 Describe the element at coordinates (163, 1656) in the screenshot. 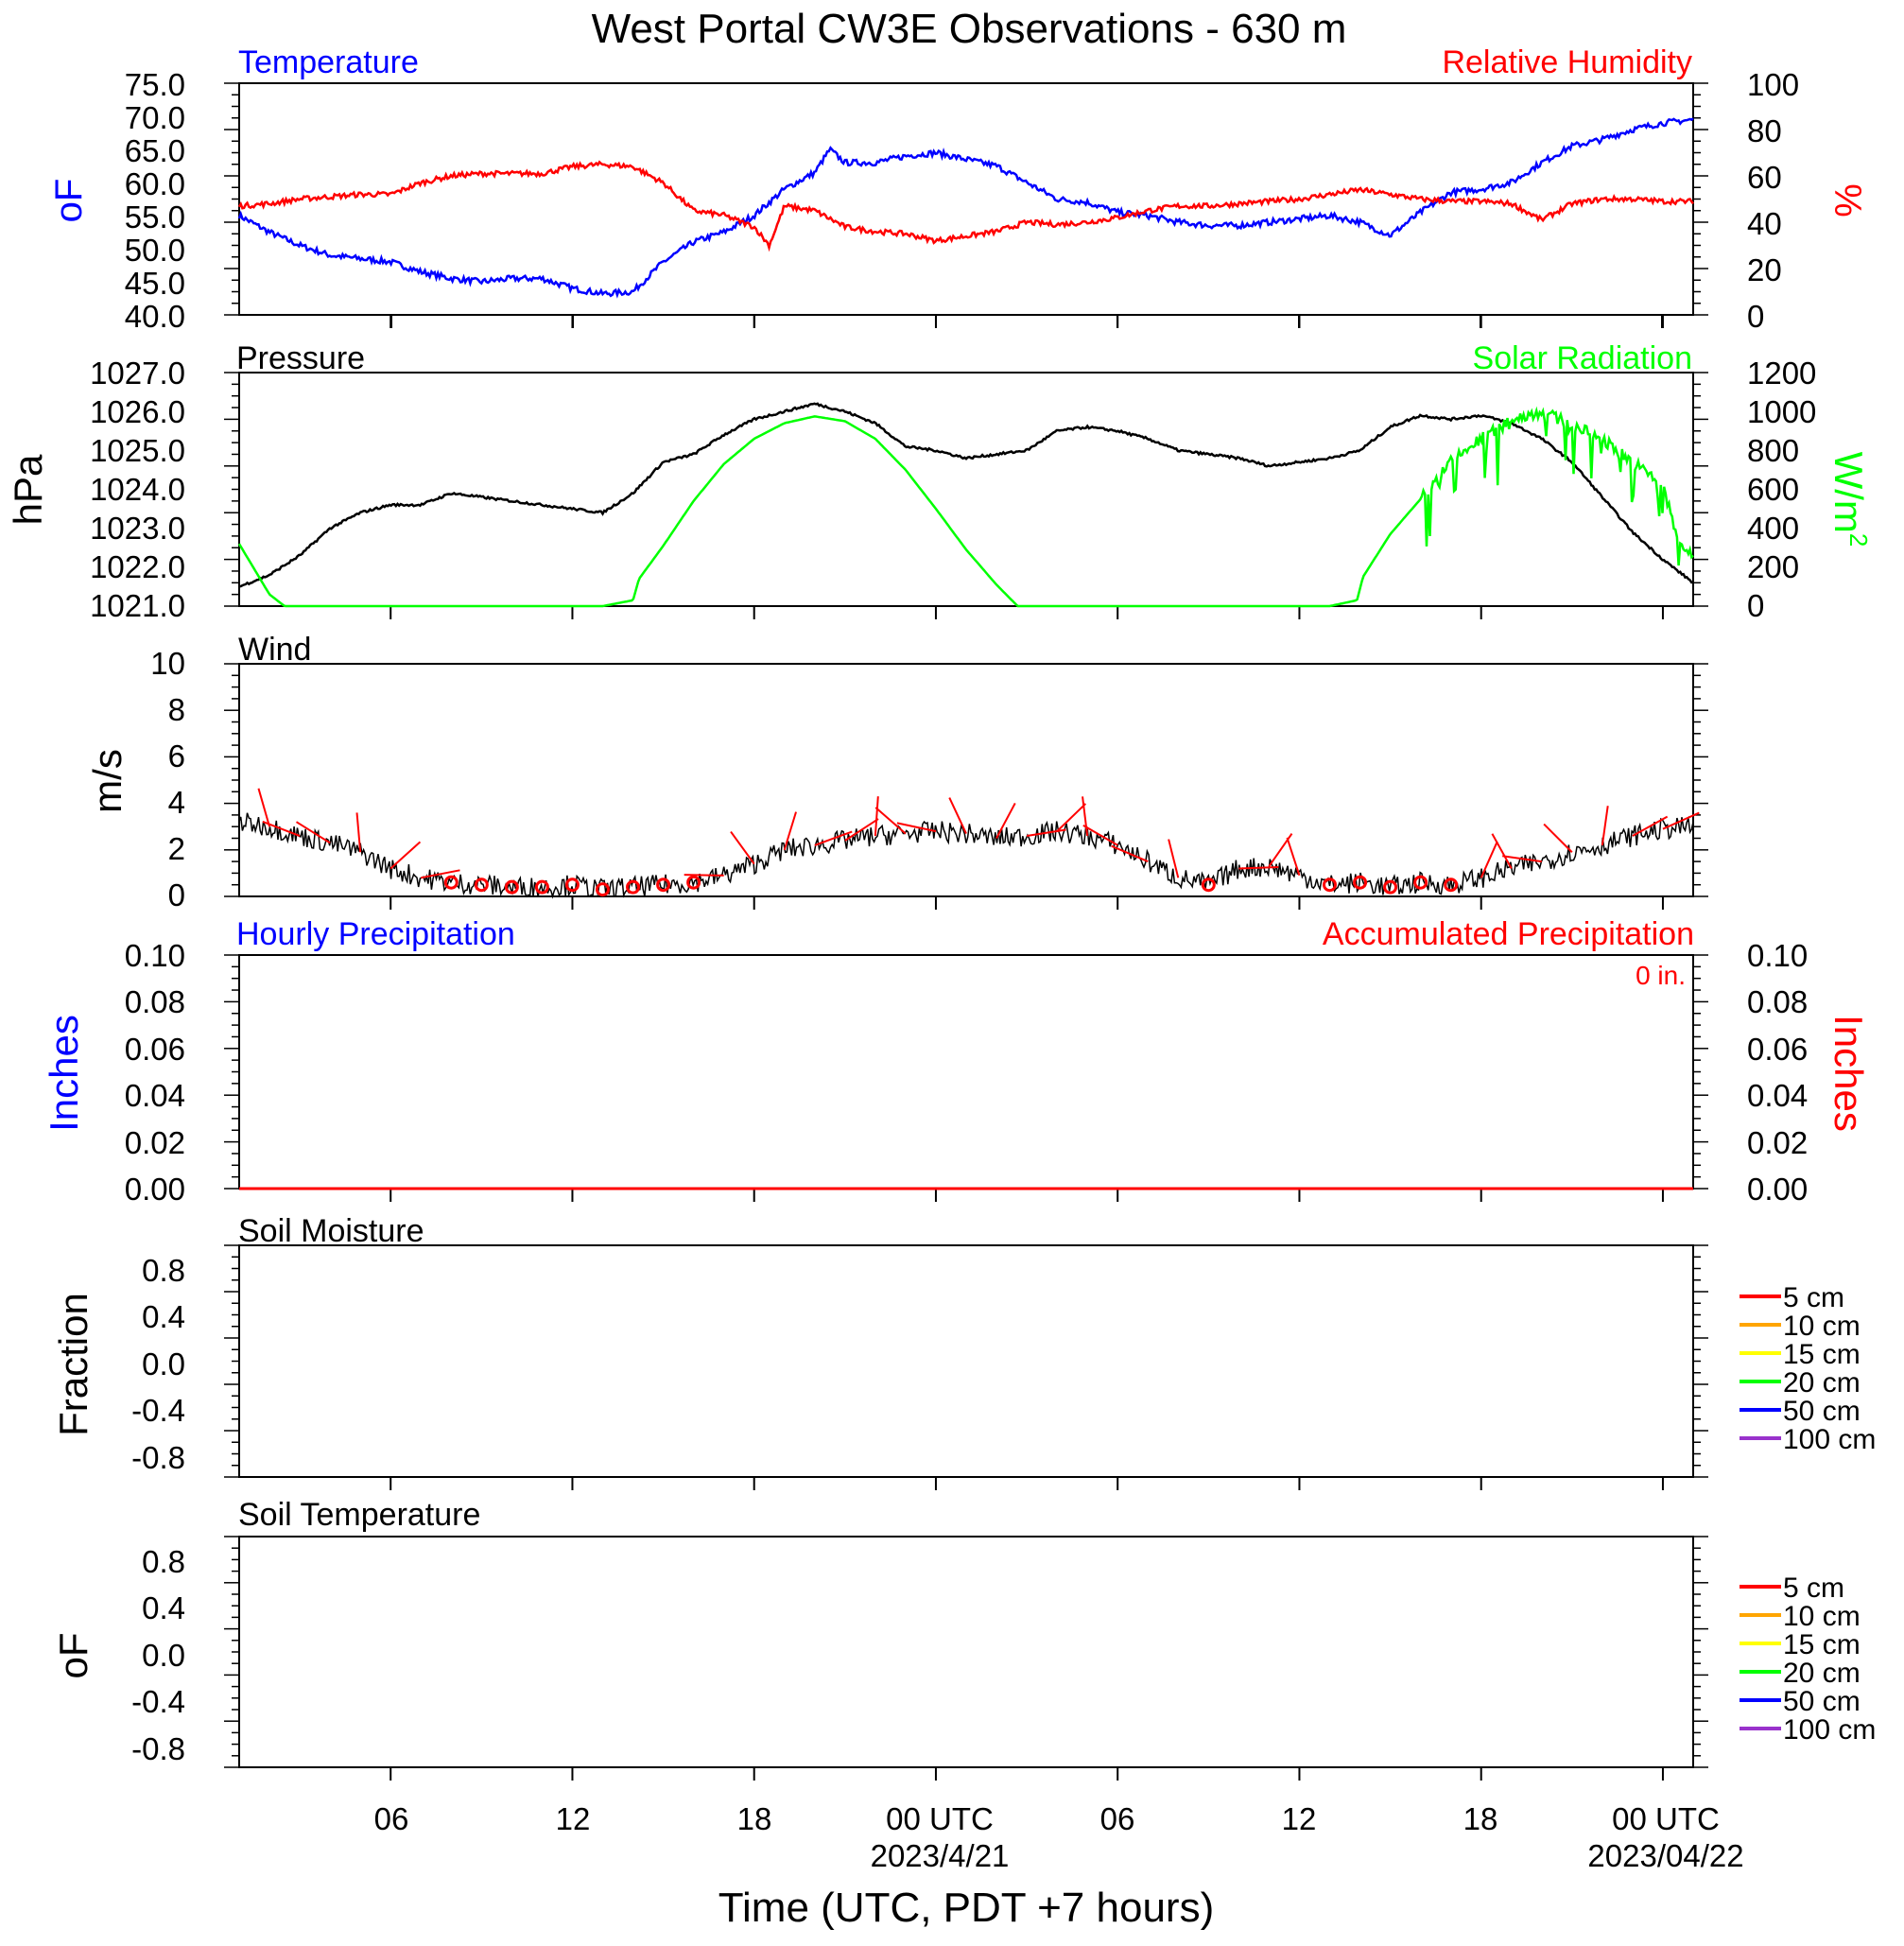

I see `st-tick-0.0: 0.0` at that location.